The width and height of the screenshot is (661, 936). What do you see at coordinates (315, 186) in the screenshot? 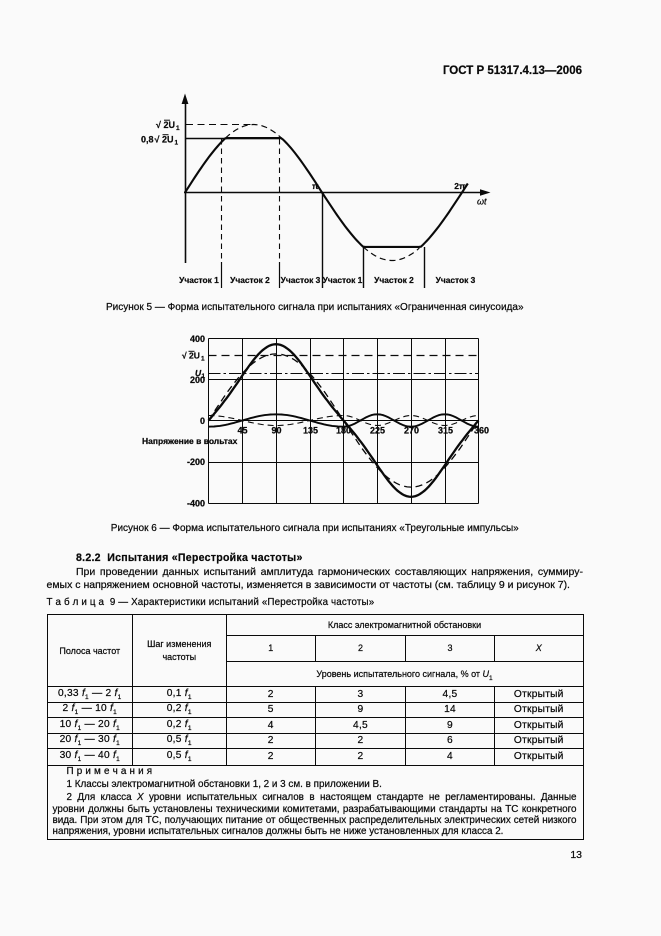
I see `svg-text: π` at bounding box center [315, 186].